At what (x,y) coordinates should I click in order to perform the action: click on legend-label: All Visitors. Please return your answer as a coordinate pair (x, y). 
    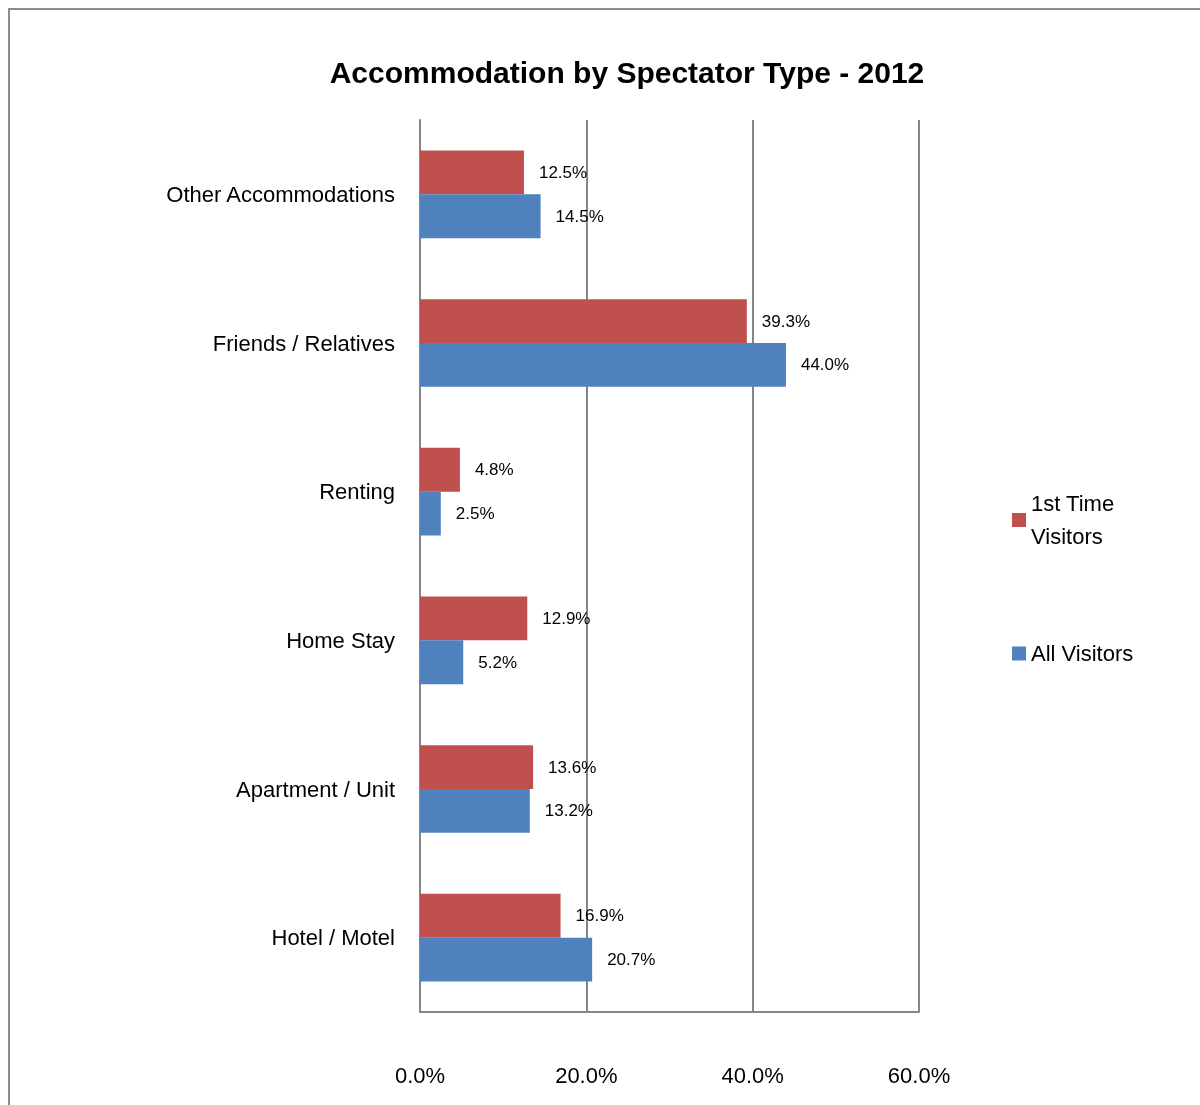
    Looking at the image, I should click on (1082, 653).